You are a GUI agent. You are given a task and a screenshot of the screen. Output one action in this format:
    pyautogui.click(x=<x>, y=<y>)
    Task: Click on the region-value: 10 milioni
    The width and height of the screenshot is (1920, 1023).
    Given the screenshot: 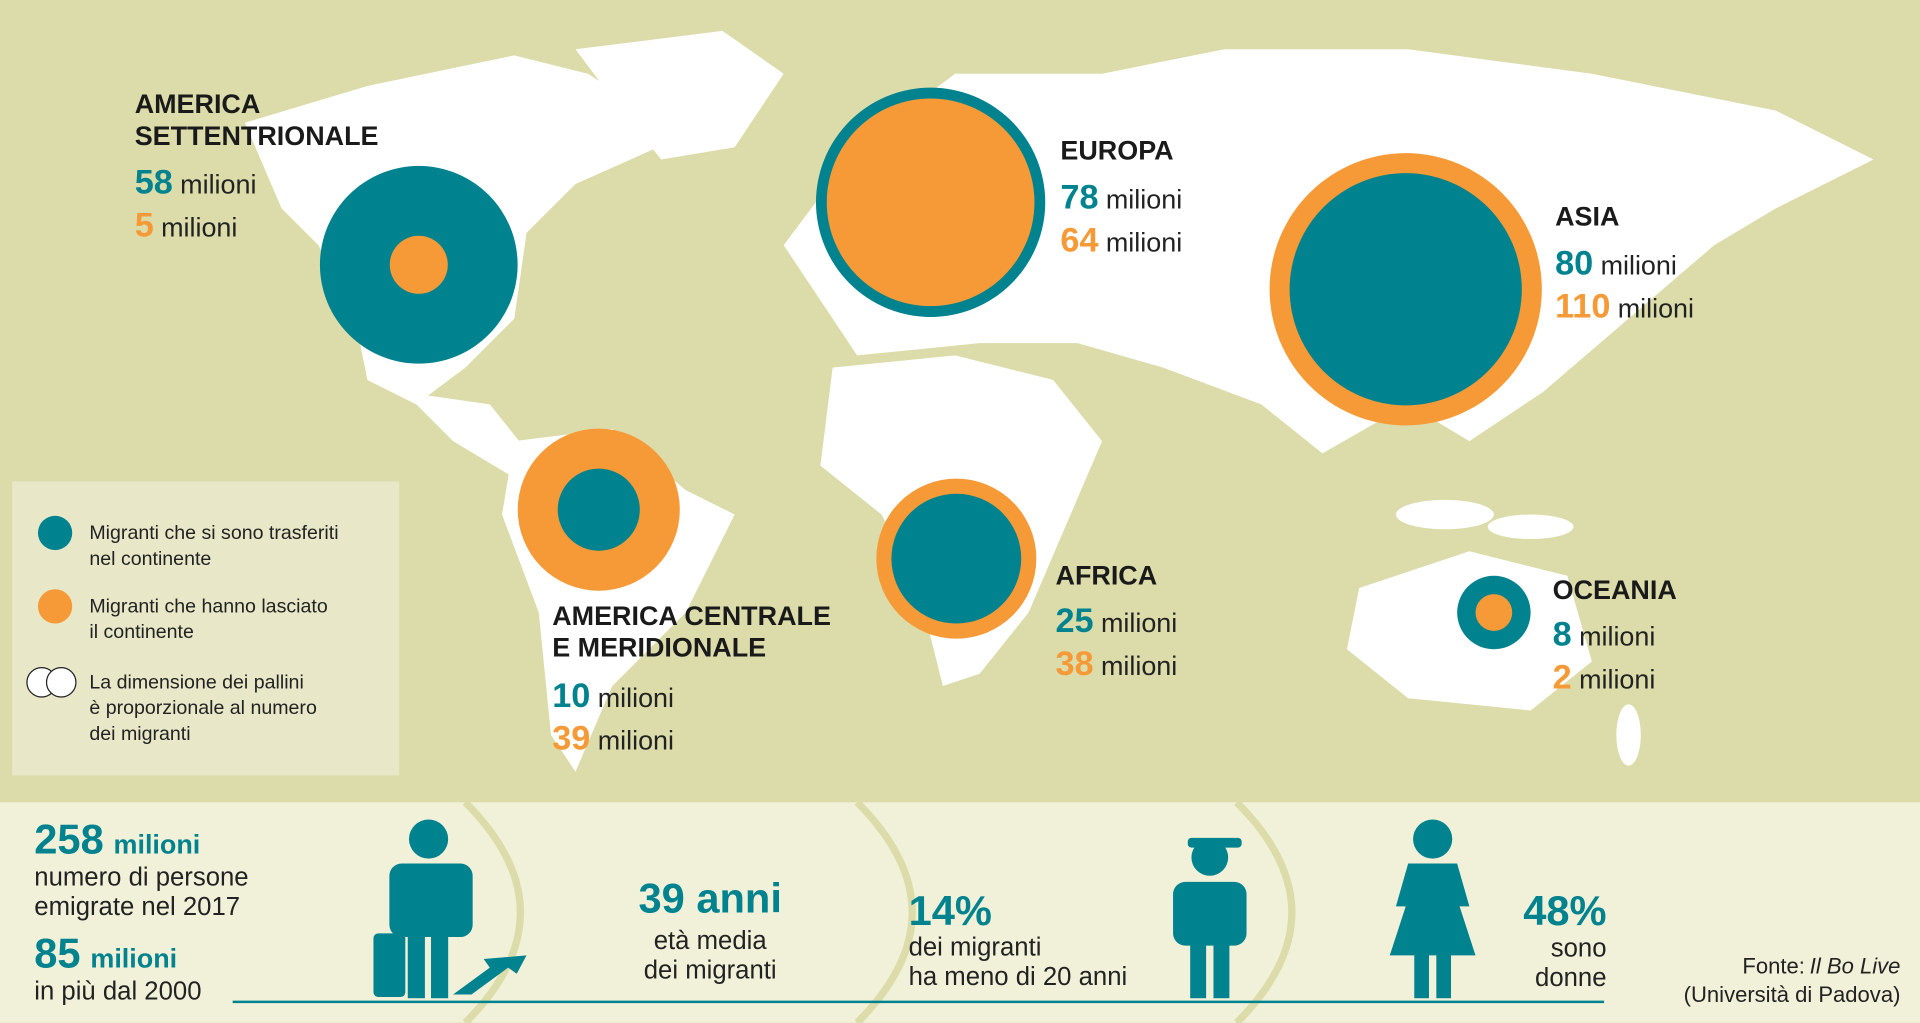 What is the action you would take?
    pyautogui.click(x=613, y=696)
    